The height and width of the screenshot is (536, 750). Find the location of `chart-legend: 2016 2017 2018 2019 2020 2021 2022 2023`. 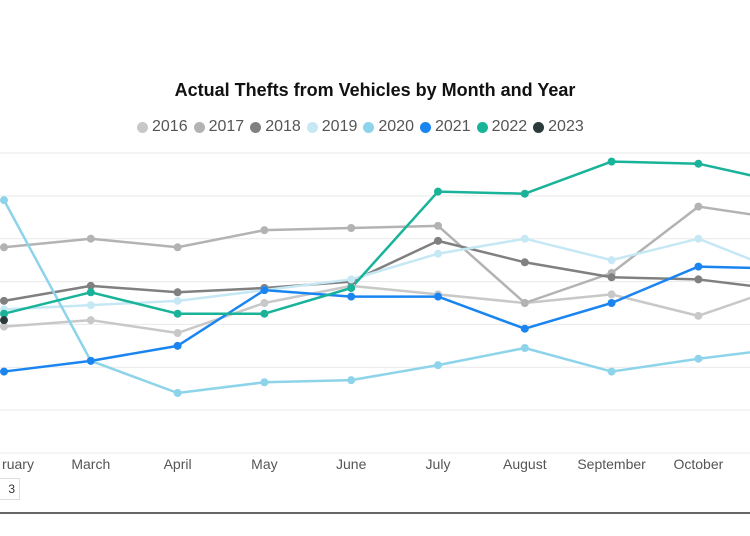

chart-legend: 2016 2017 2018 2019 2020 2021 2022 2023 is located at coordinates (363, 127).